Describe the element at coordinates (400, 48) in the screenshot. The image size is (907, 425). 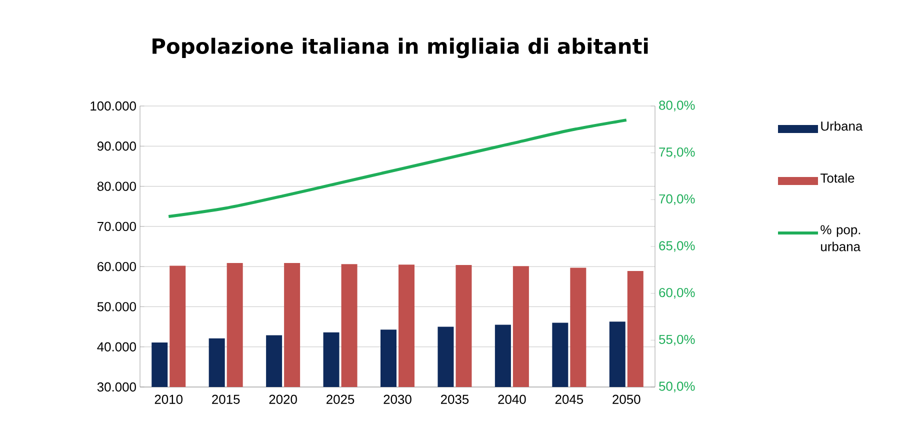
I see `chart-title: Popolazione italiana in migliaia di abitanti` at that location.